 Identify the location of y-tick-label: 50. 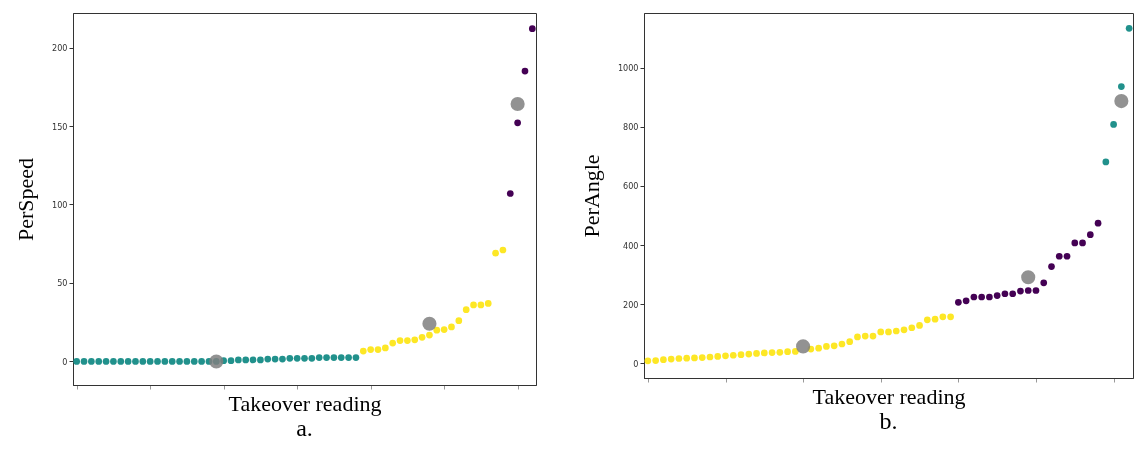
(62, 283).